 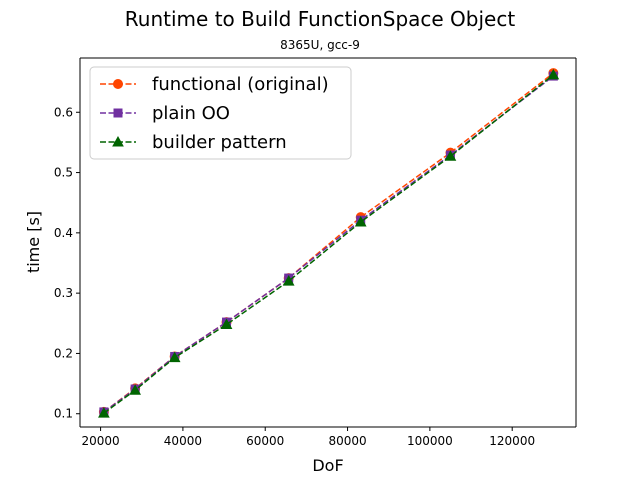 What do you see at coordinates (67, 263) in the screenshot?
I see `y-axis-ticks: 0.1 0.2 0.3 0.4 0.5 0.6` at bounding box center [67, 263].